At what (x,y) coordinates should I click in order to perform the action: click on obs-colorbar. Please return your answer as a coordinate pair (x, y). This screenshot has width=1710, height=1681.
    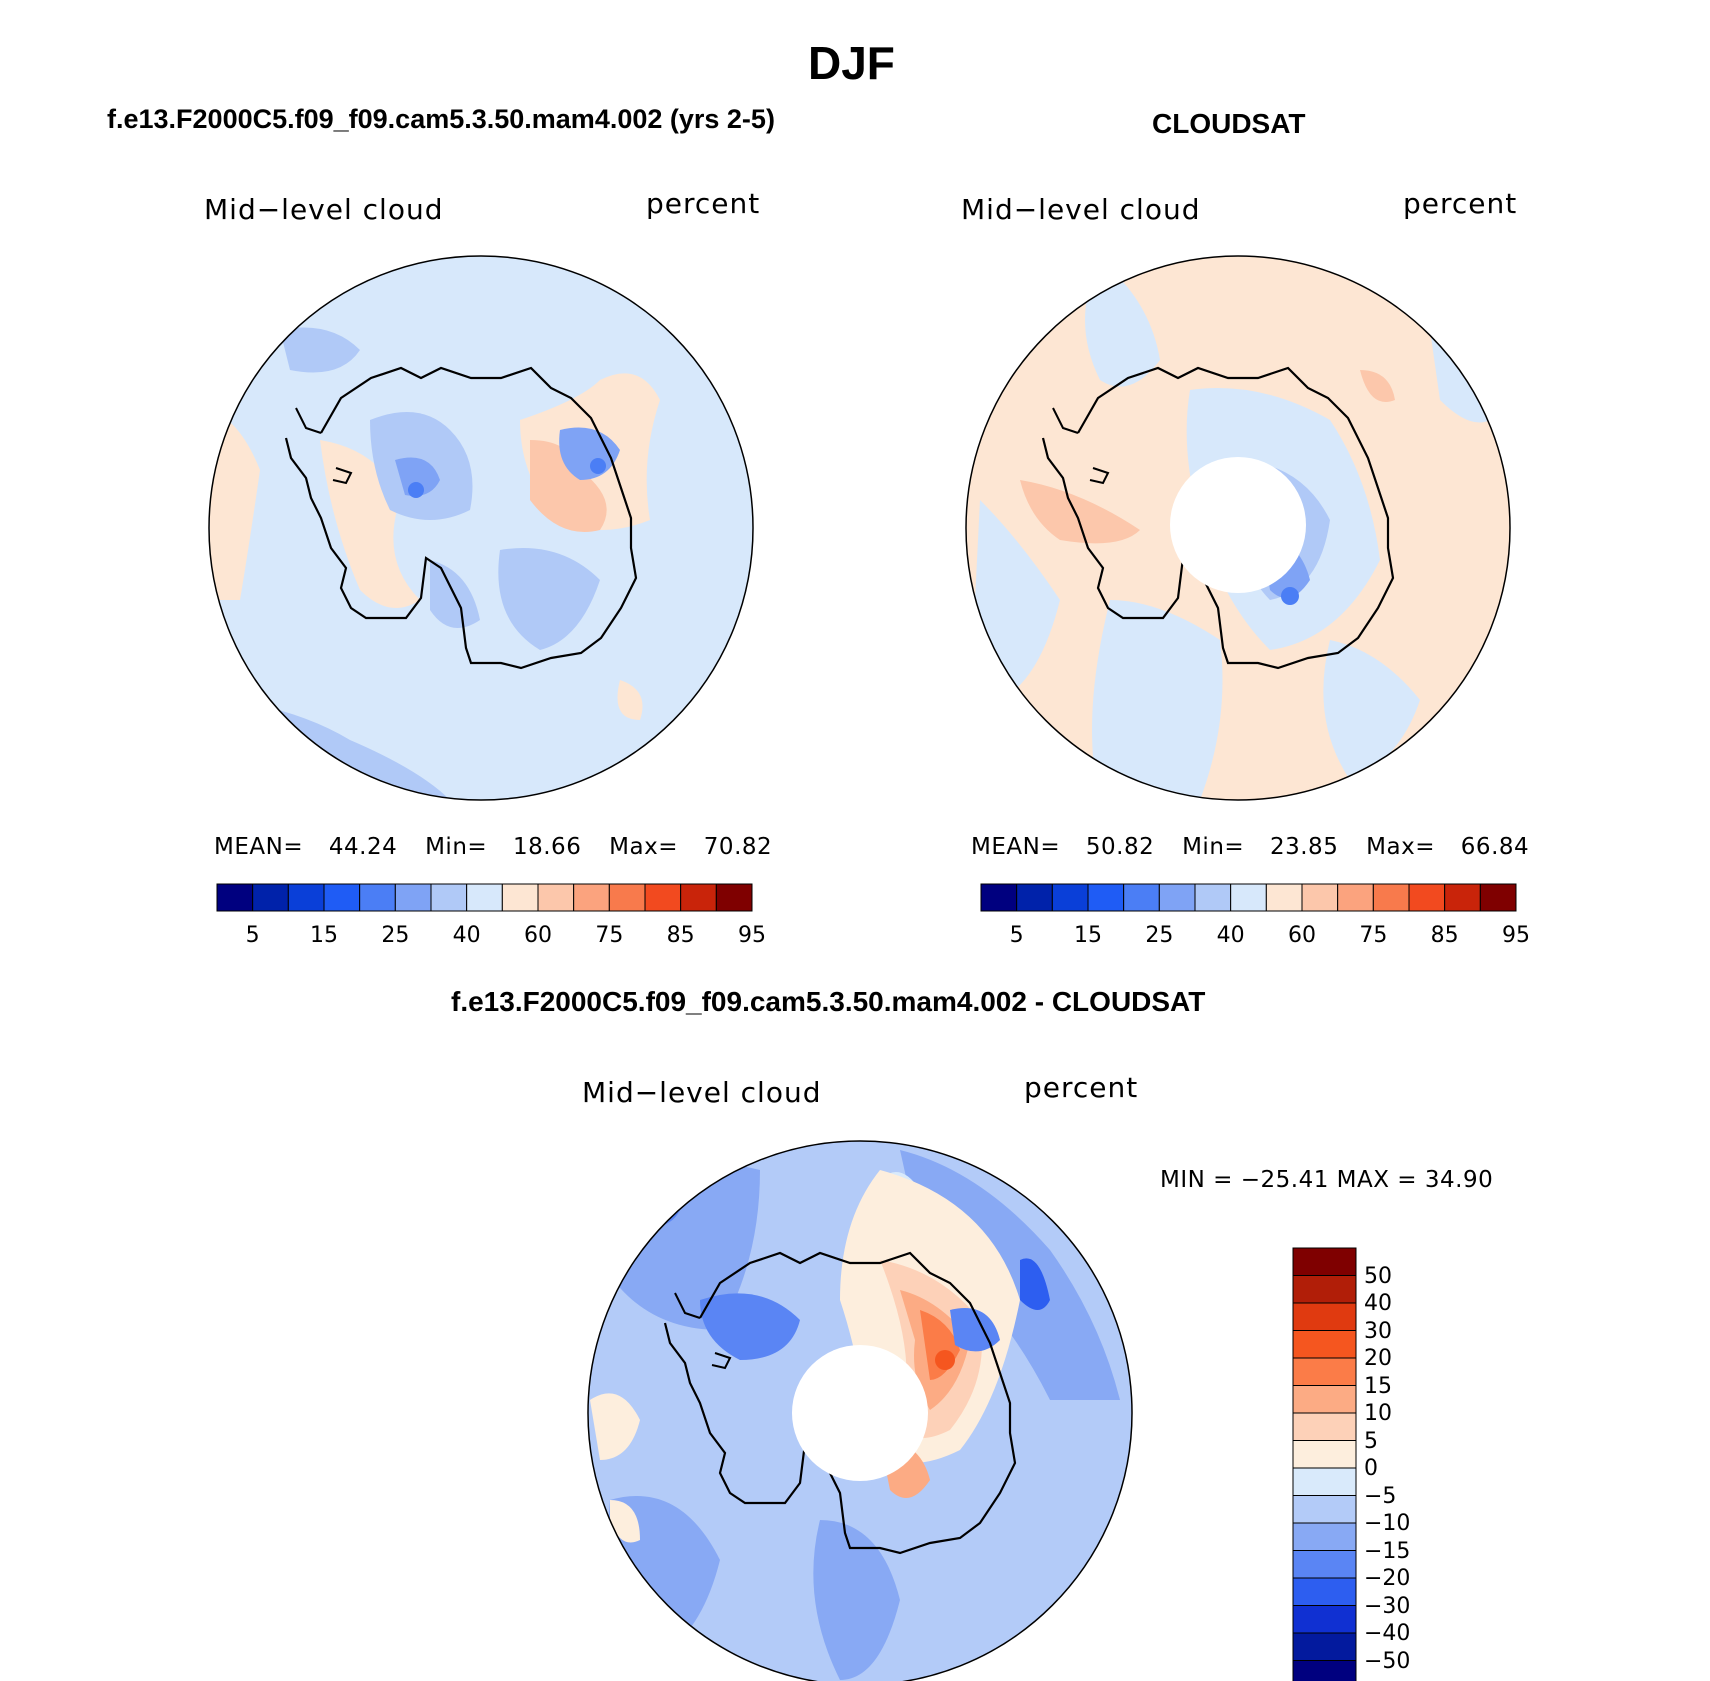
    Looking at the image, I should click on (1248, 897).